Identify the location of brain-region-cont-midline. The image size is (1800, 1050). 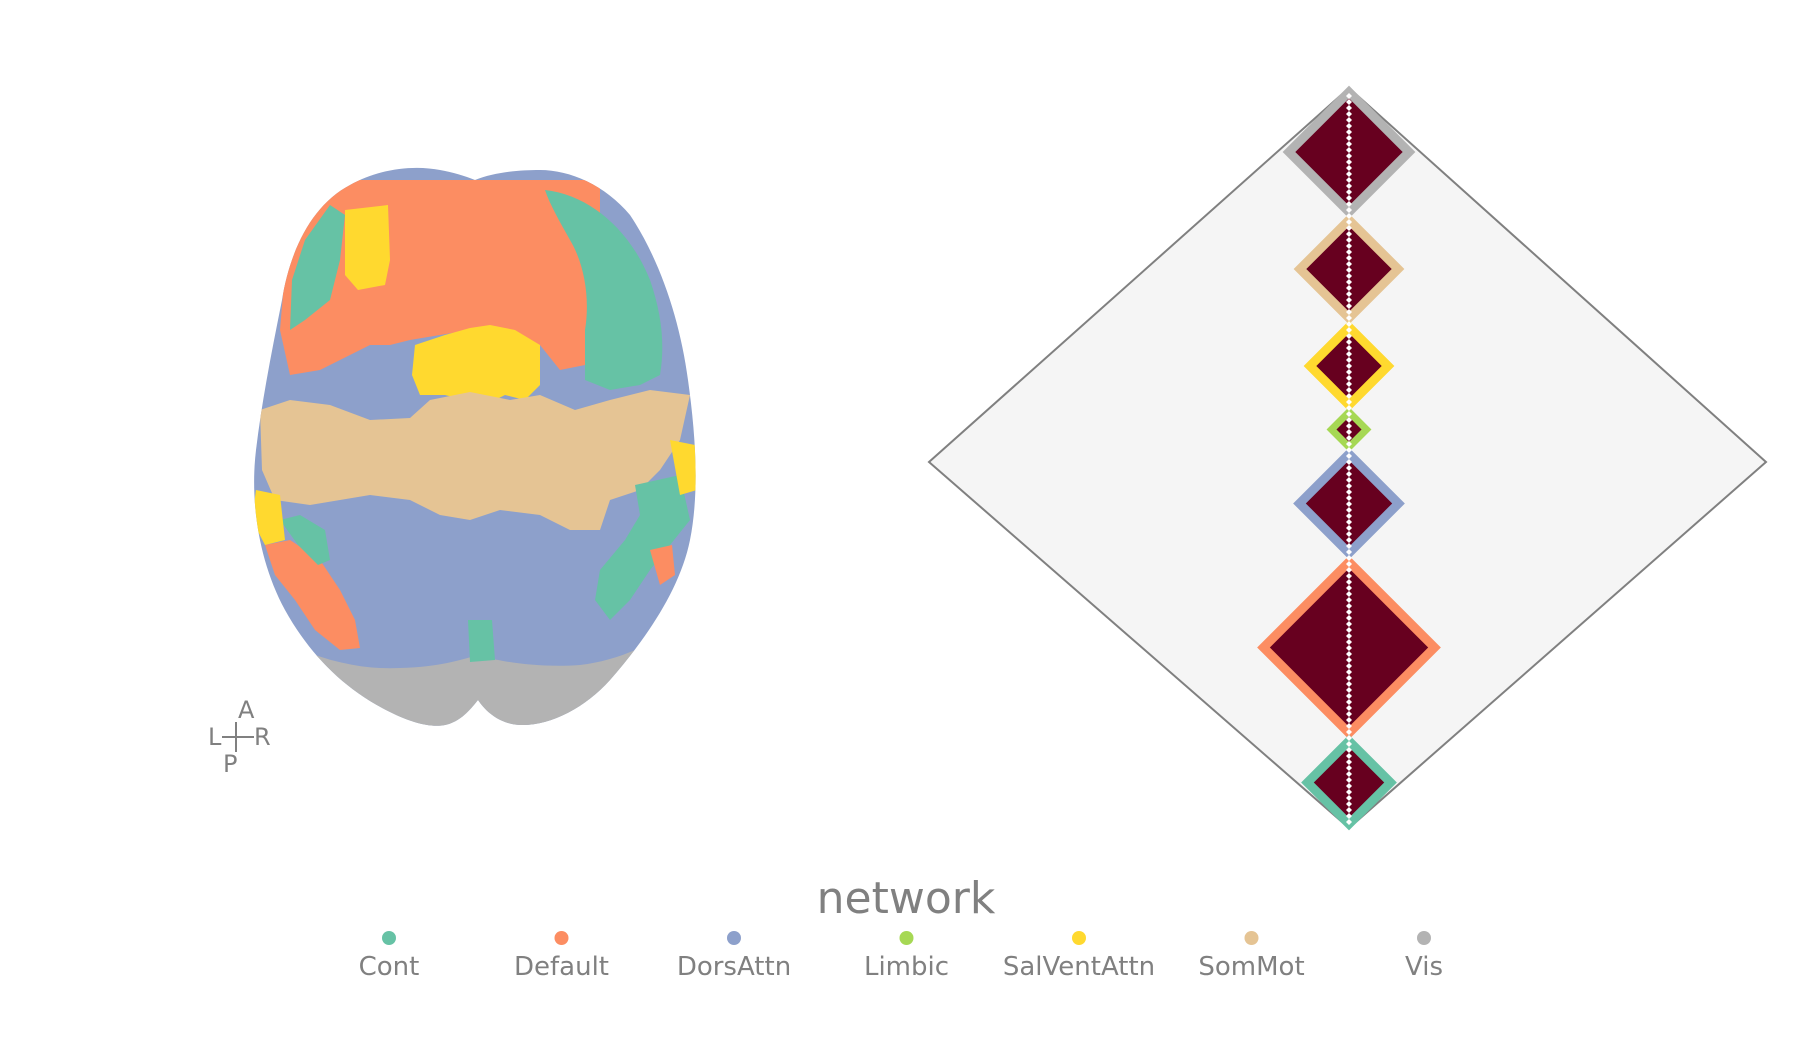
(481, 641).